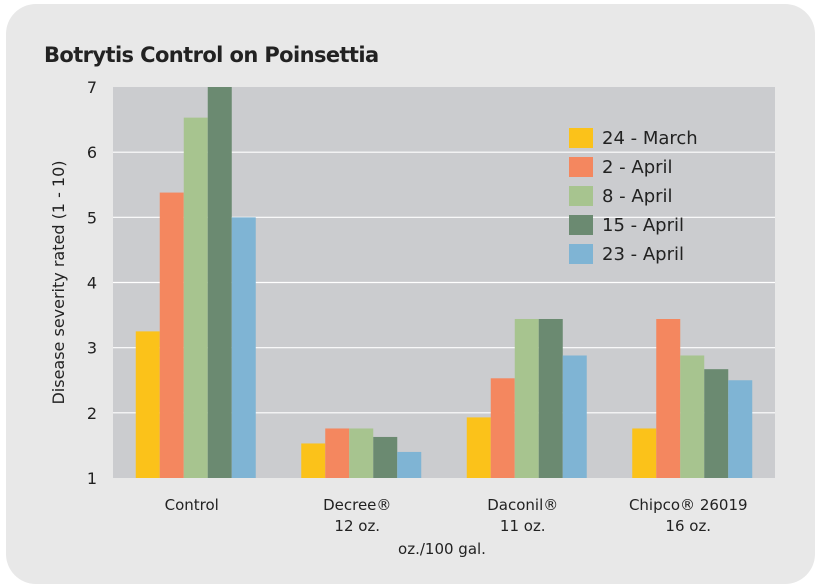 Image resolution: width=817 pixels, height=584 pixels. Describe the element at coordinates (688, 505) in the screenshot. I see `x-tick-label: Chipco® 26019` at that location.